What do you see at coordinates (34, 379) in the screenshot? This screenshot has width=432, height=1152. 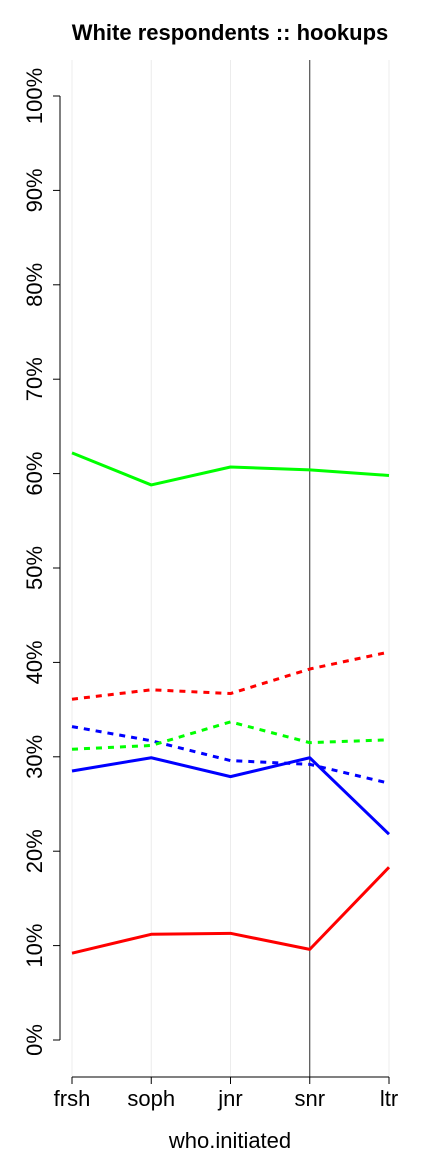 I see `y-tick-label: 70%` at bounding box center [34, 379].